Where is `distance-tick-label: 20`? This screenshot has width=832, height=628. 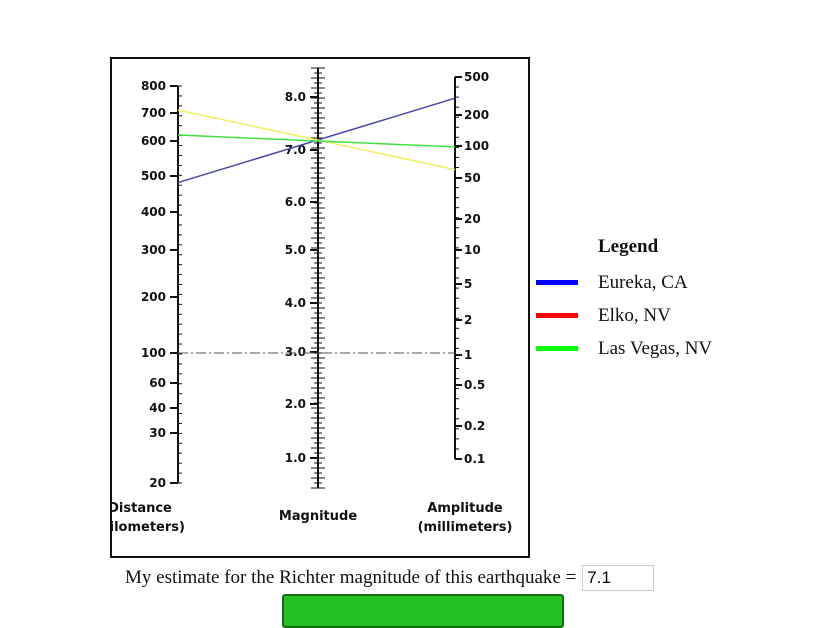
distance-tick-label: 20 is located at coordinates (157, 483).